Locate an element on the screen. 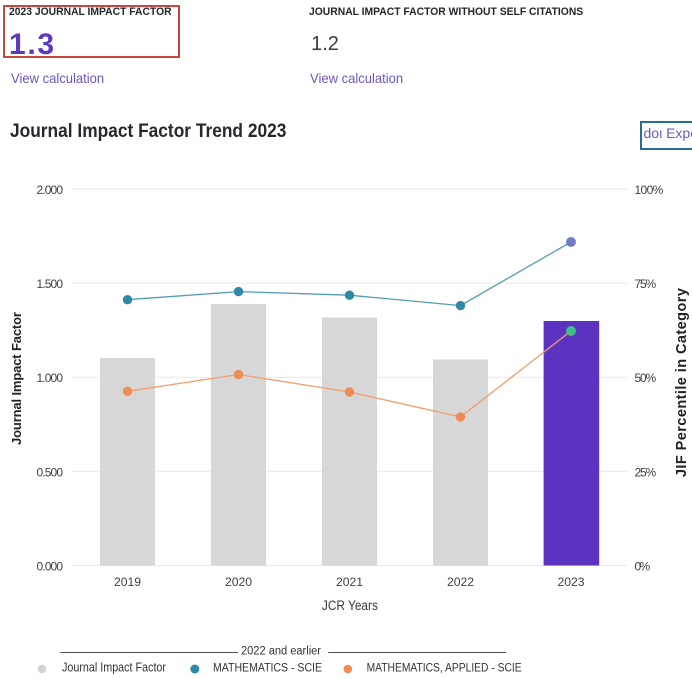 Image resolution: width=692 pixels, height=679 pixels. svg-text: 2.000 is located at coordinates (50, 190).